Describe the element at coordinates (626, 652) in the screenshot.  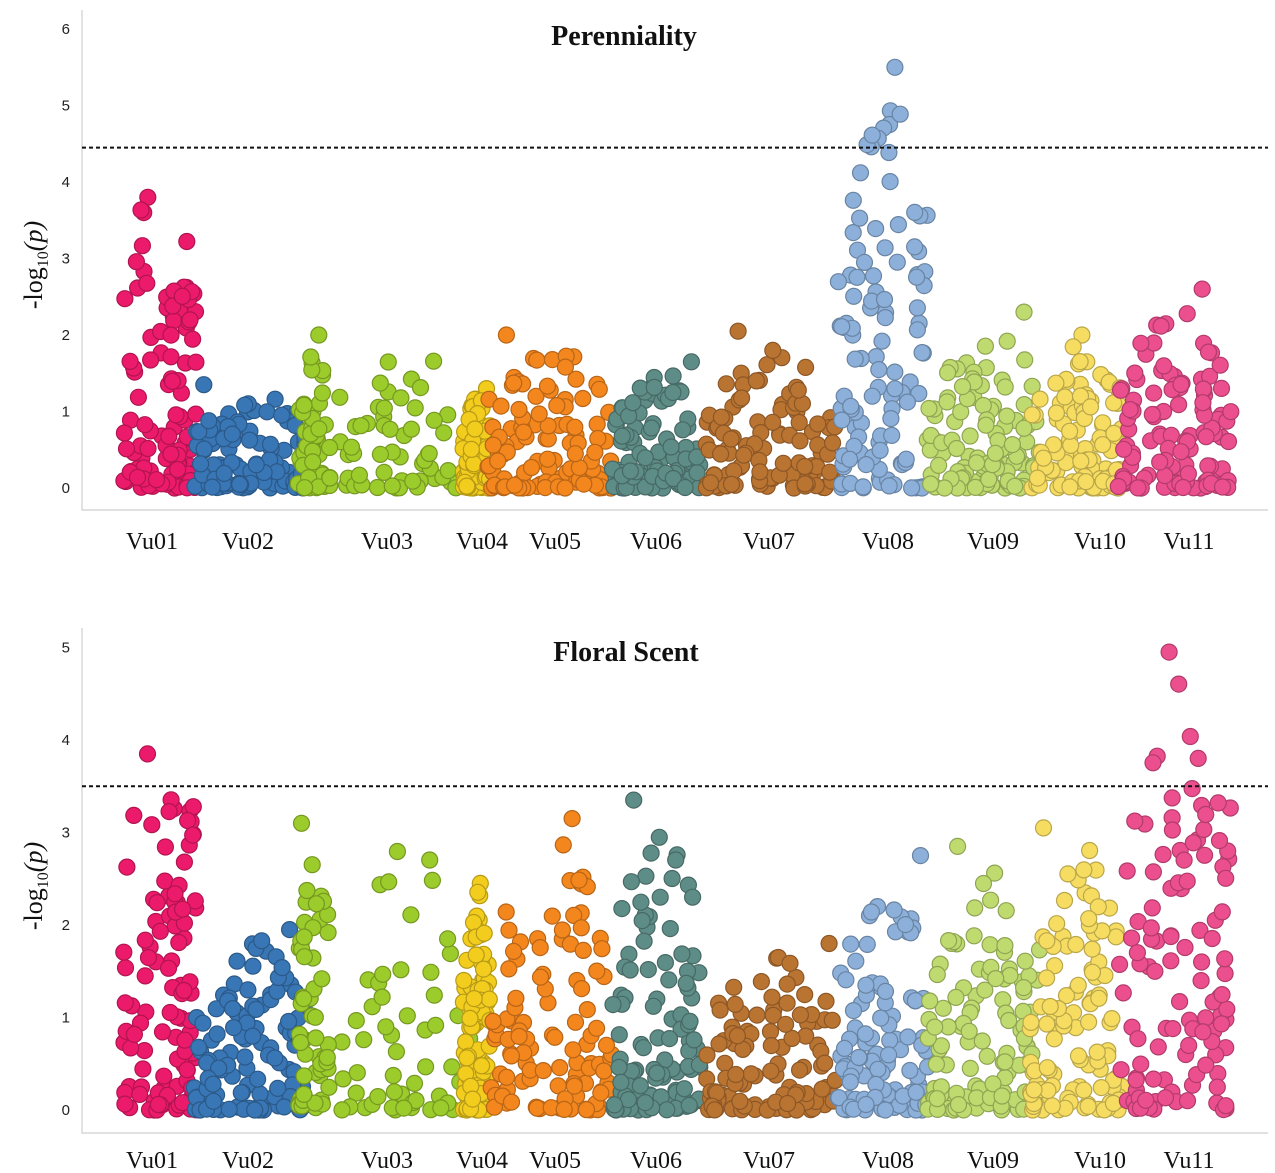
I see `floral-scent-title: Floral Scent` at that location.